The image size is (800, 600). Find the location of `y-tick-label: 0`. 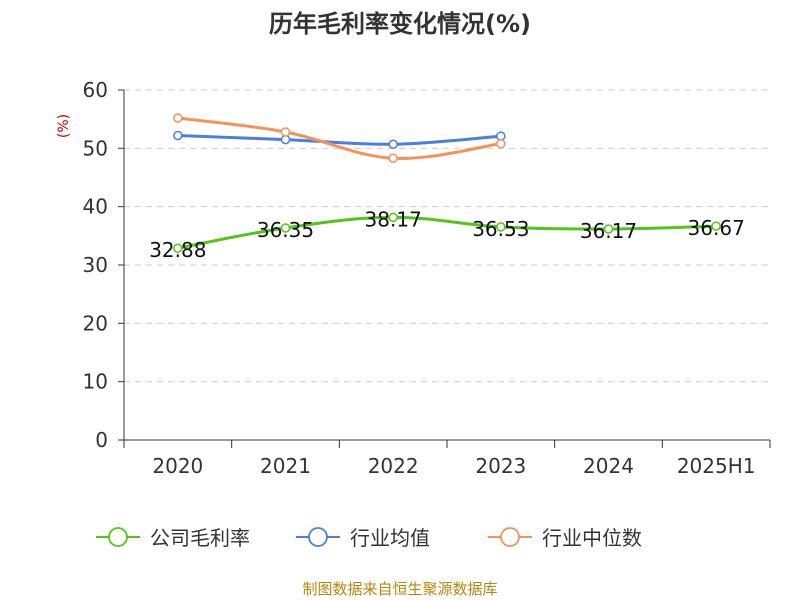

y-tick-label: 0 is located at coordinates (101, 440).